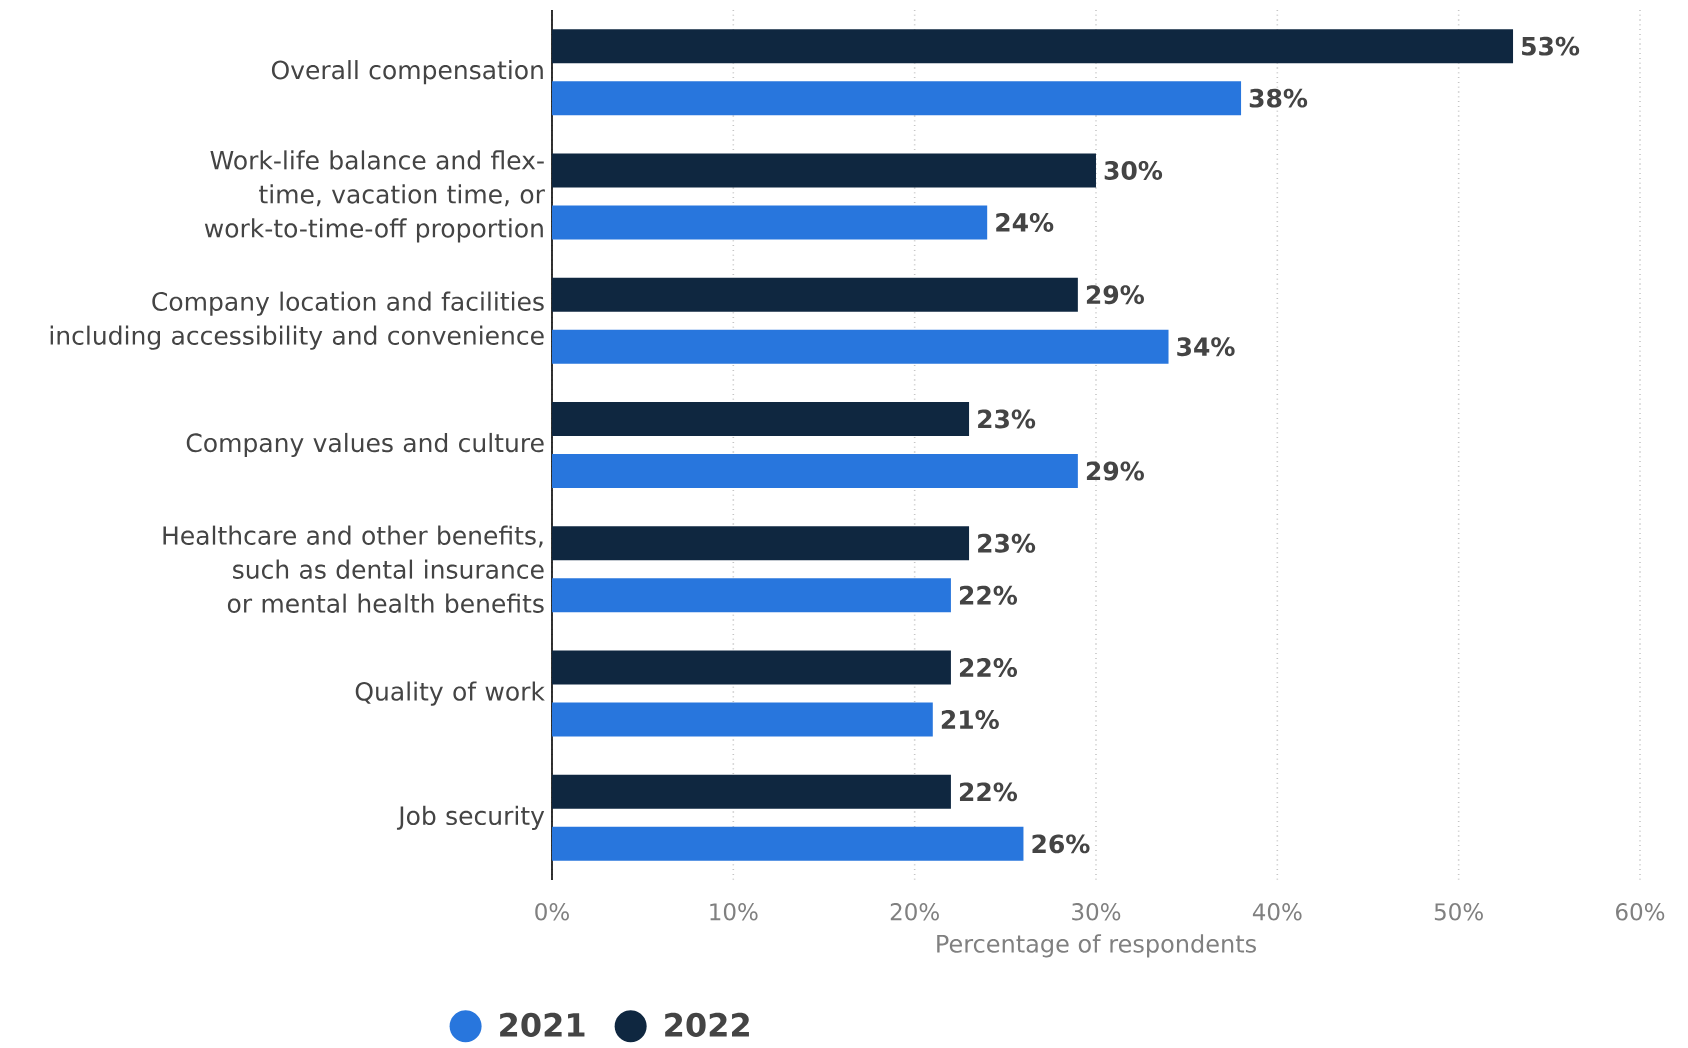  What do you see at coordinates (1061, 844) in the screenshot?
I see `data-label: 26%` at bounding box center [1061, 844].